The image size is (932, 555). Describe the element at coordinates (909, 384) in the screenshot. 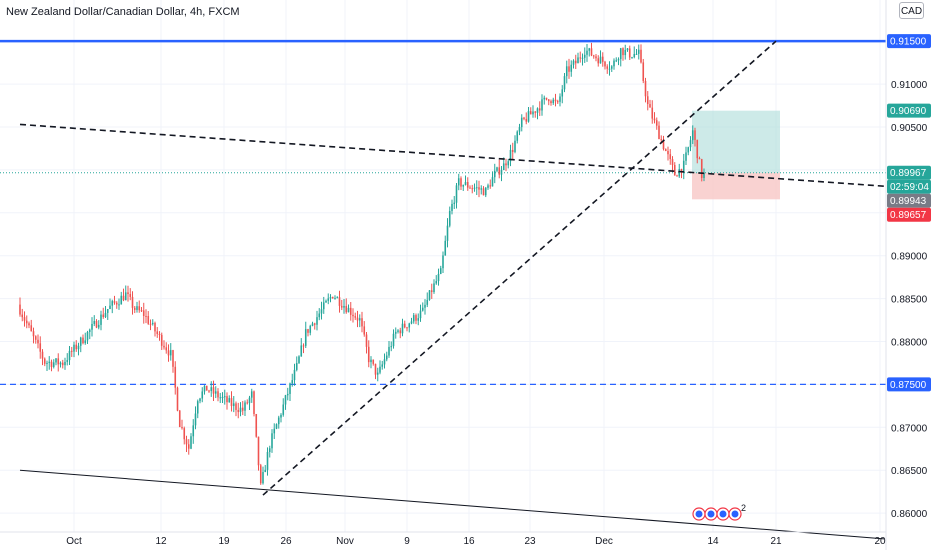

I see `support-price-tag-bg` at that location.